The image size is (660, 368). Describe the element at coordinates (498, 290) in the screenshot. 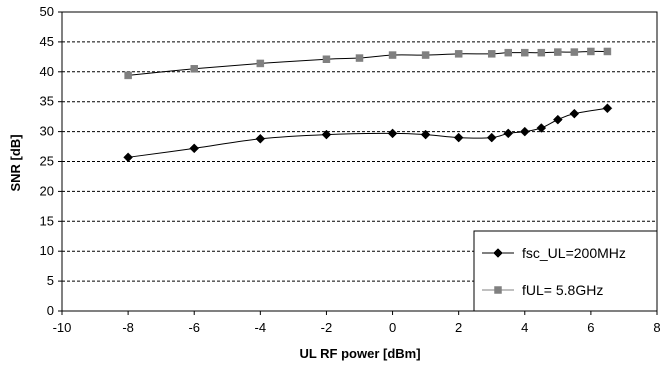

I see `legend-marker` at that location.